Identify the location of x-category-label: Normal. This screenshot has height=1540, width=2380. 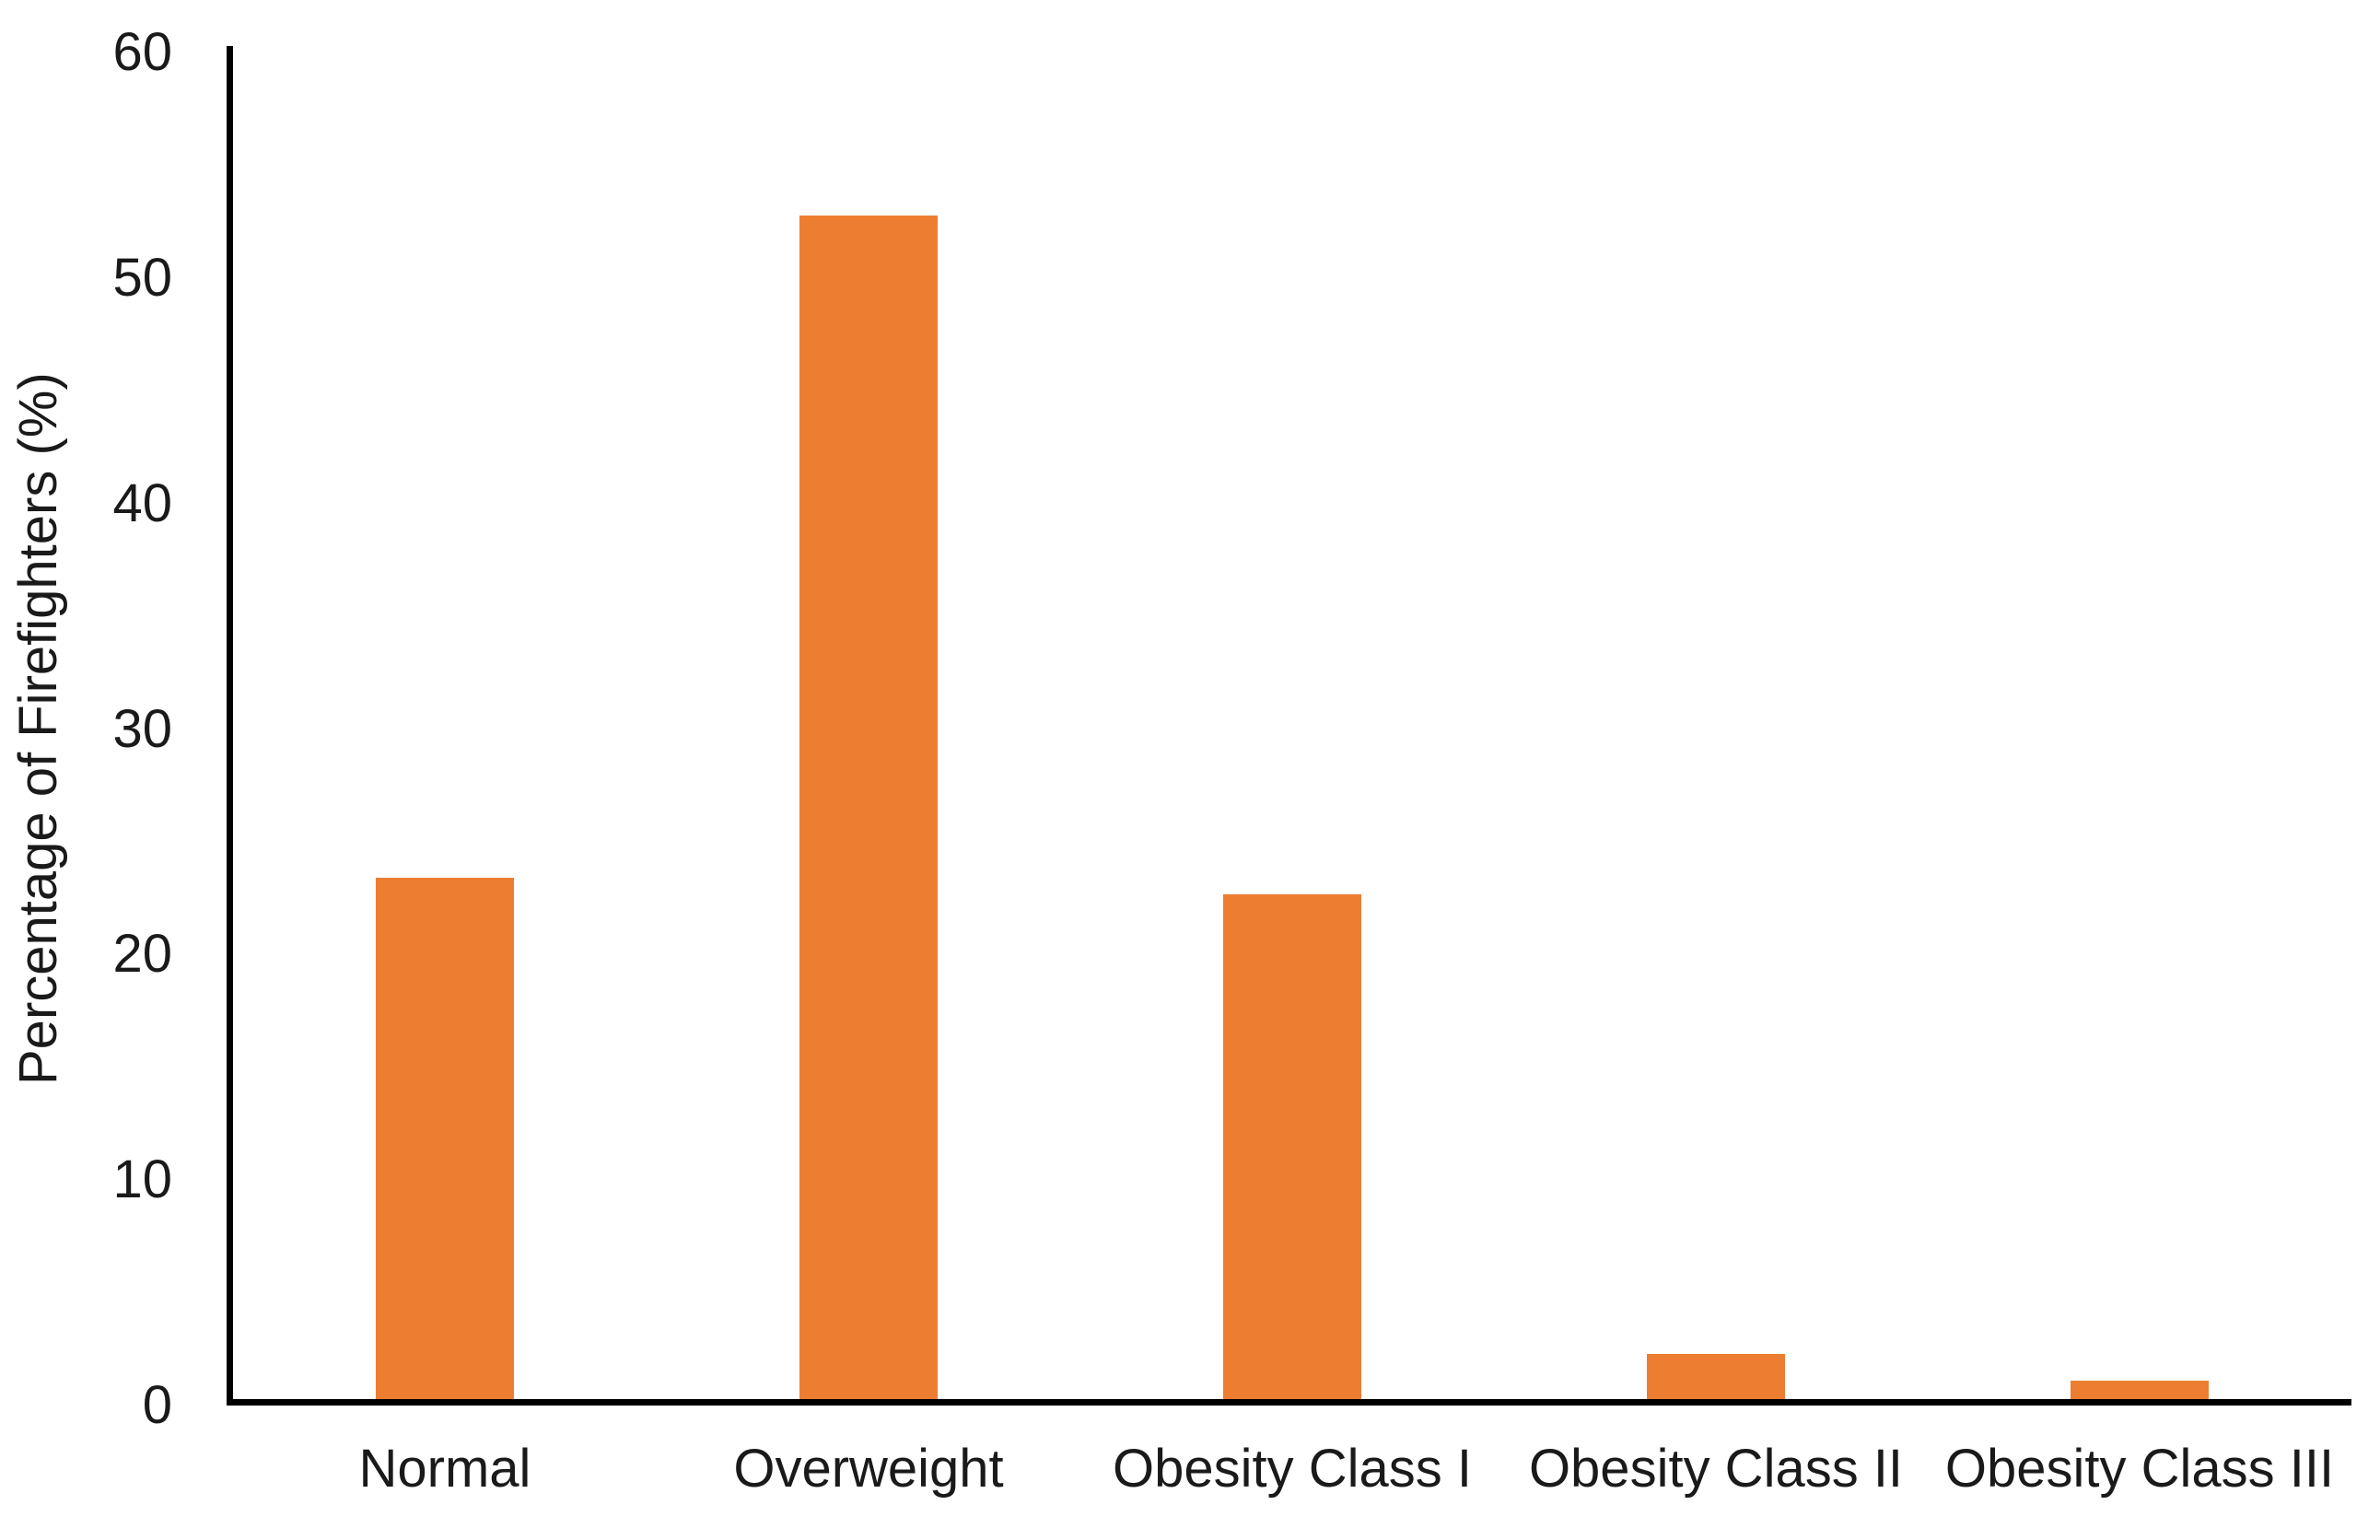
(444, 1469).